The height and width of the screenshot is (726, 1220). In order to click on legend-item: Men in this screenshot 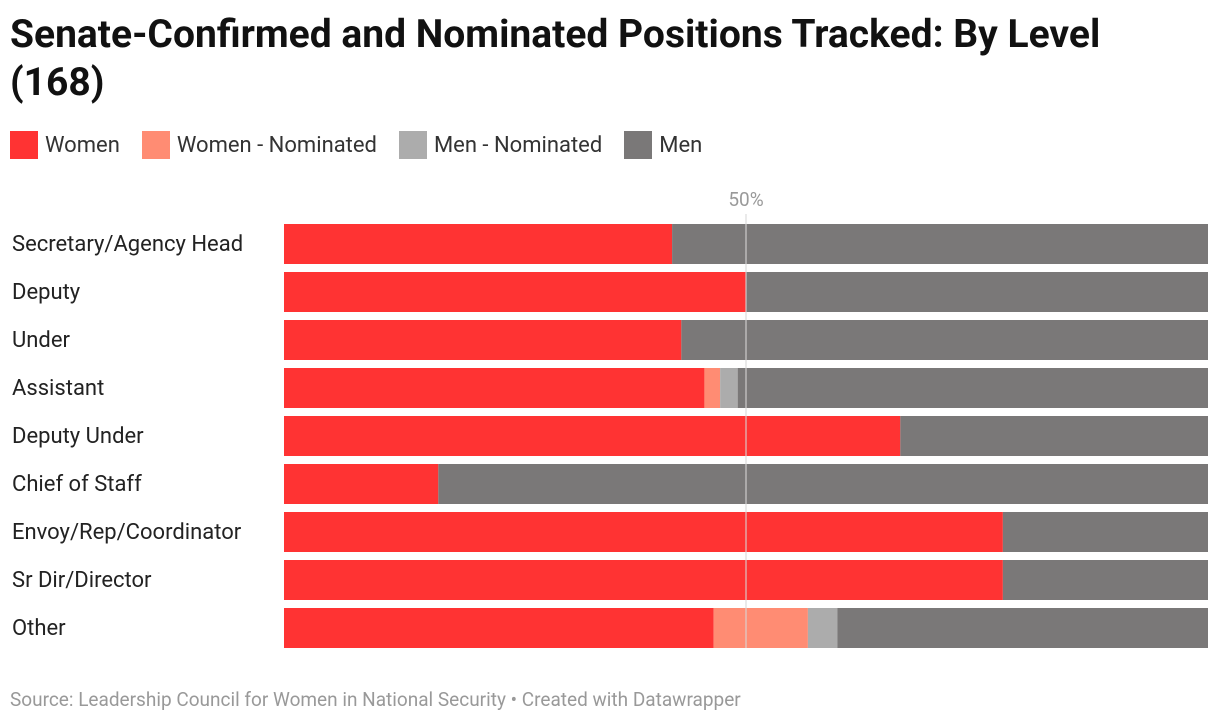, I will do `click(663, 145)`.